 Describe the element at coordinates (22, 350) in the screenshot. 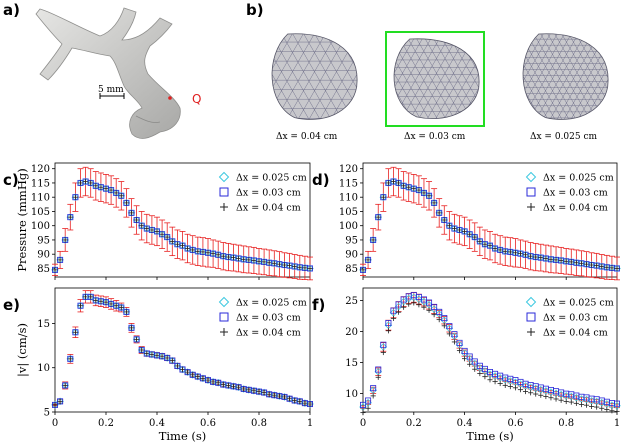

I see `y-axis-label: |v| (cm/s)` at that location.